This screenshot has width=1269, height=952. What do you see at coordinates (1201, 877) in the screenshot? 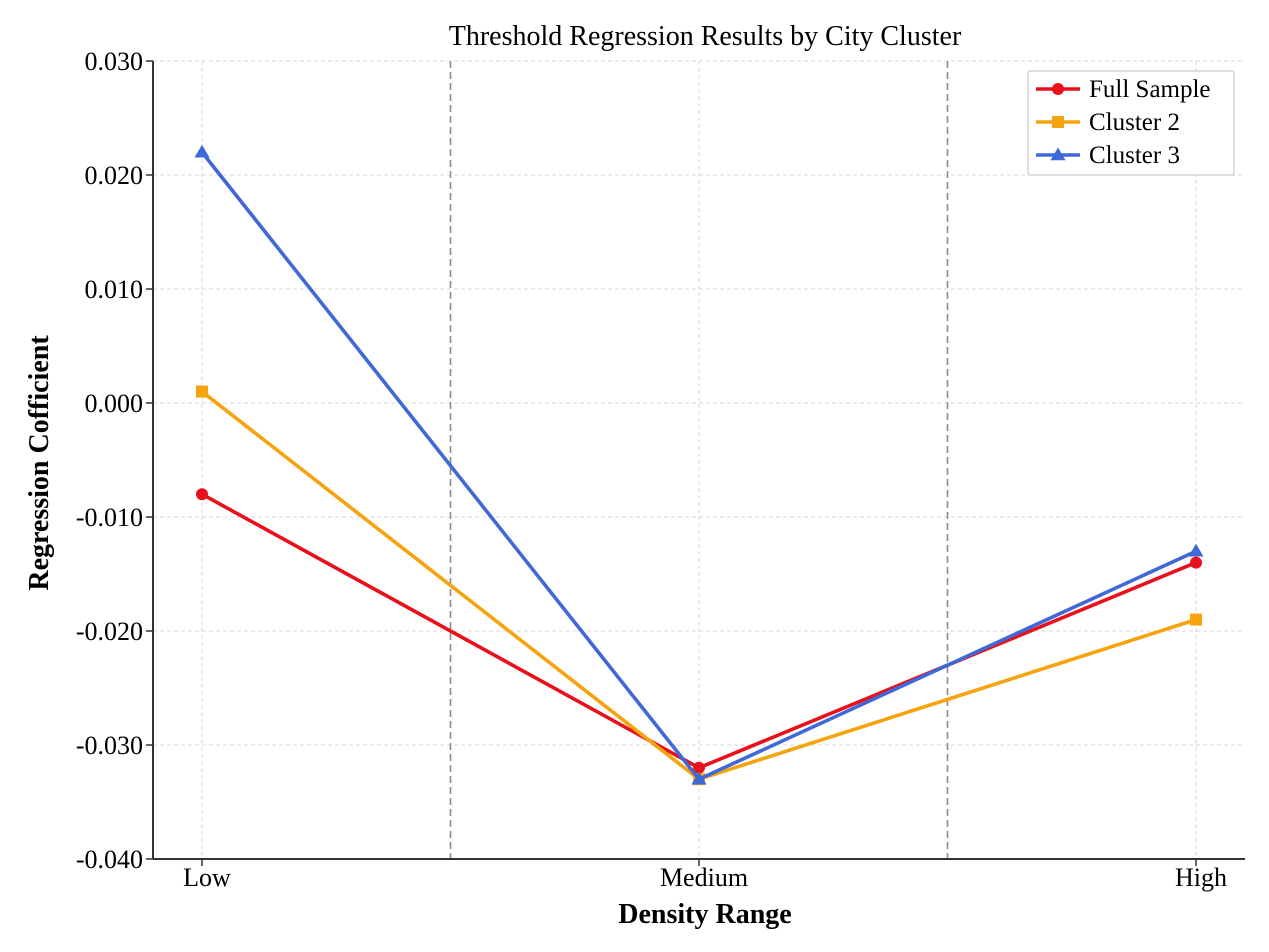
I see `x-tick-label: High` at bounding box center [1201, 877].